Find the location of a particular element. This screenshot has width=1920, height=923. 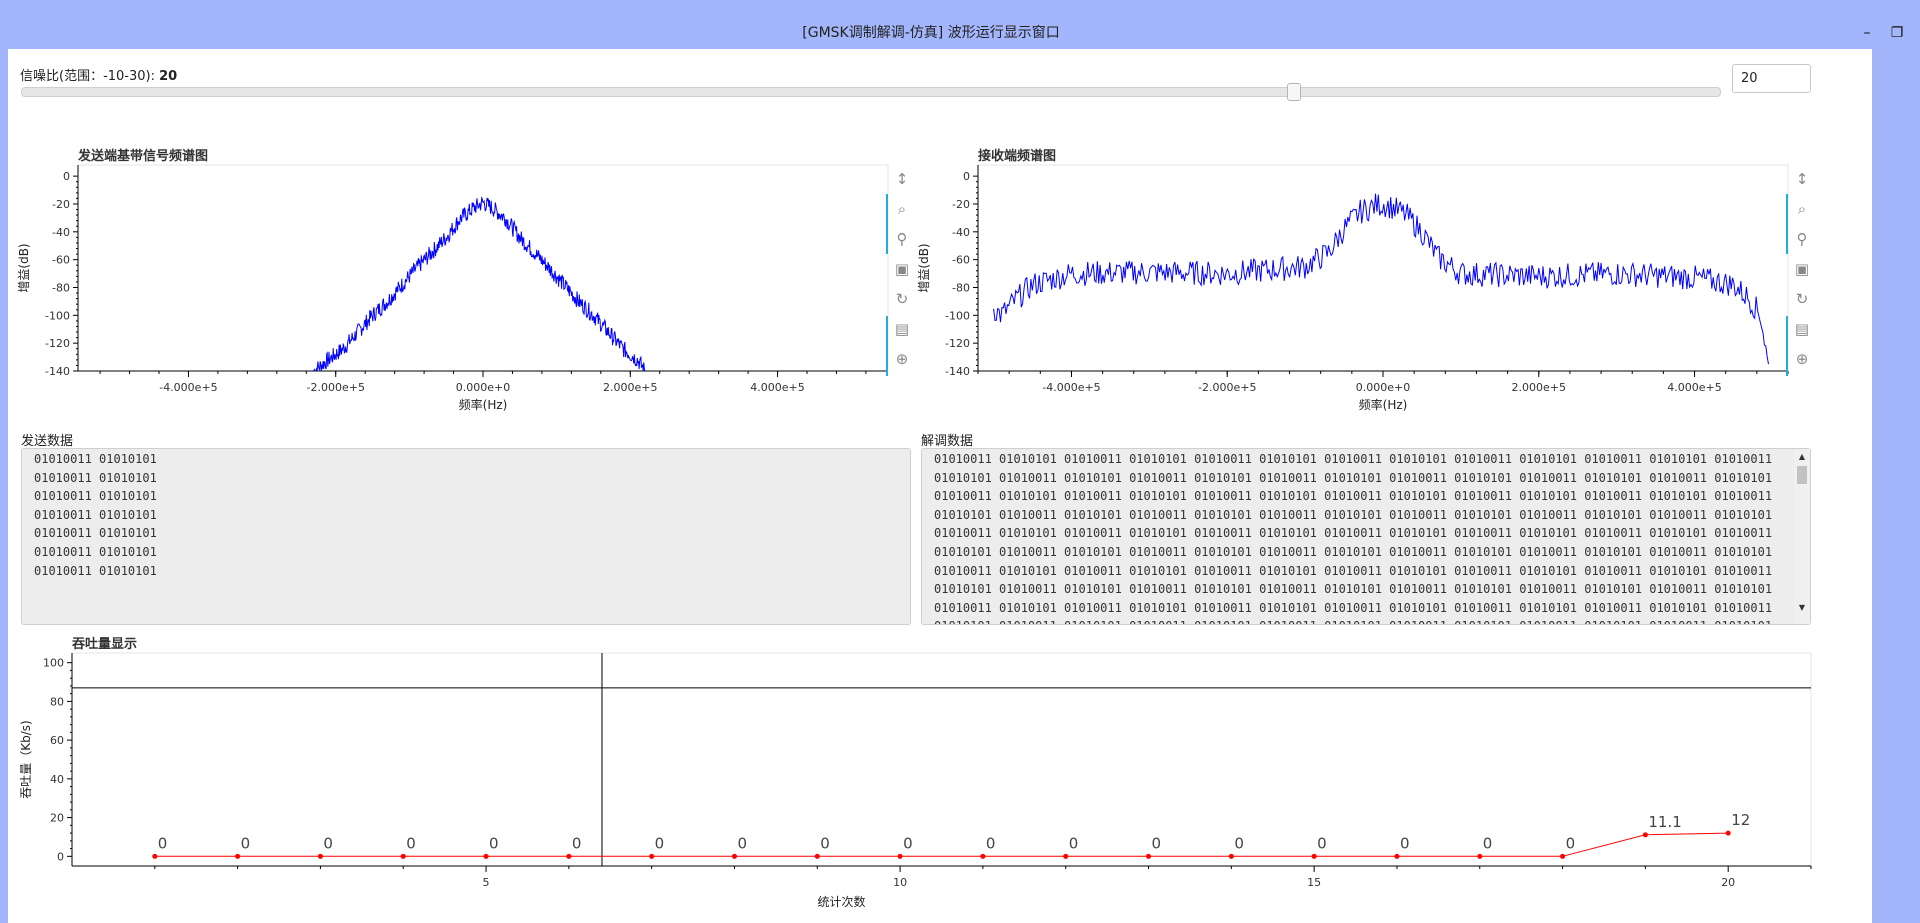

rx-pan-vertical-icon: ↕ is located at coordinates (1802, 179).